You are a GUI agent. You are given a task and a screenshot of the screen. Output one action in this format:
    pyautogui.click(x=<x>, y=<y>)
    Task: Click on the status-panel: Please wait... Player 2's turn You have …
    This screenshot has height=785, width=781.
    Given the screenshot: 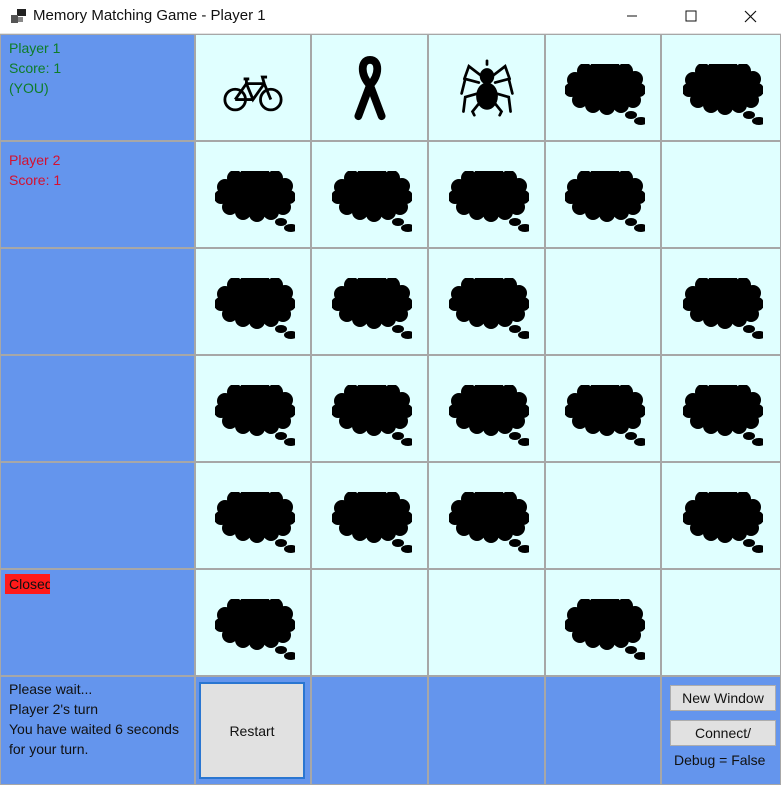 What is the action you would take?
    pyautogui.click(x=97, y=730)
    